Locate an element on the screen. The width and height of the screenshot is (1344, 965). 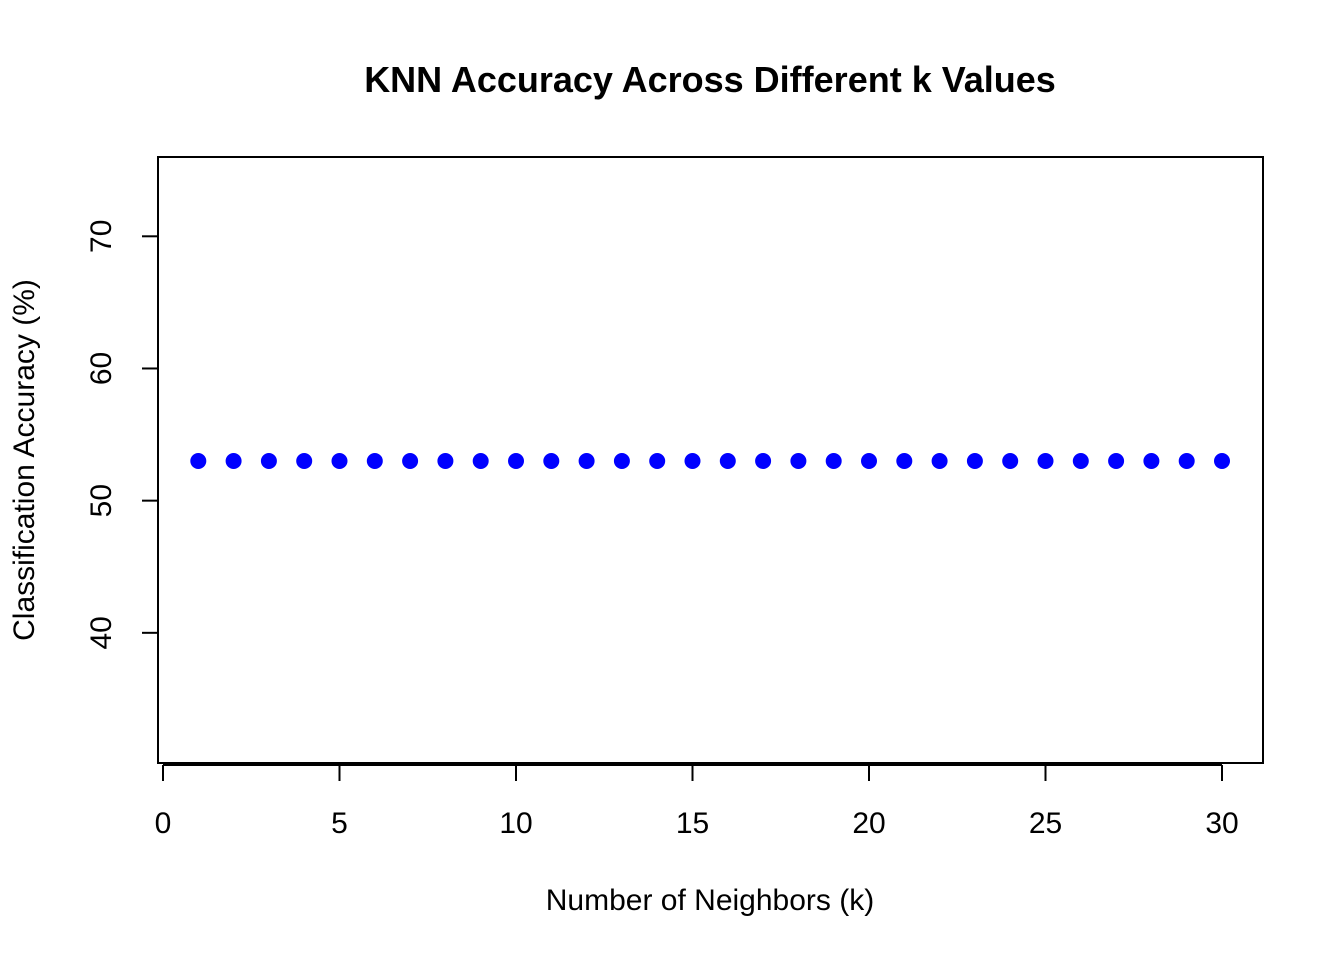
x-tick-label: 15 is located at coordinates (692, 823).